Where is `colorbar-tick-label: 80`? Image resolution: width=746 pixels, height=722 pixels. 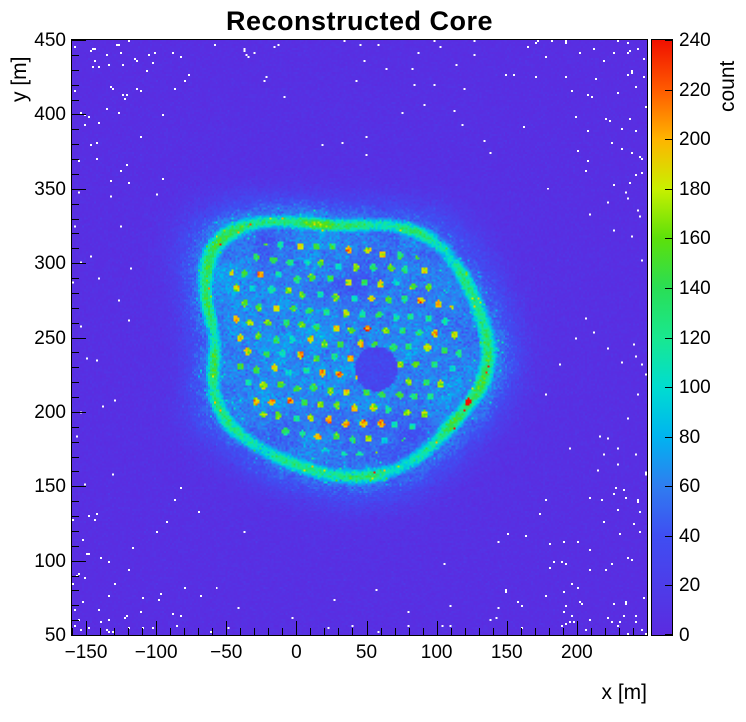
colorbar-tick-label: 80 is located at coordinates (690, 437).